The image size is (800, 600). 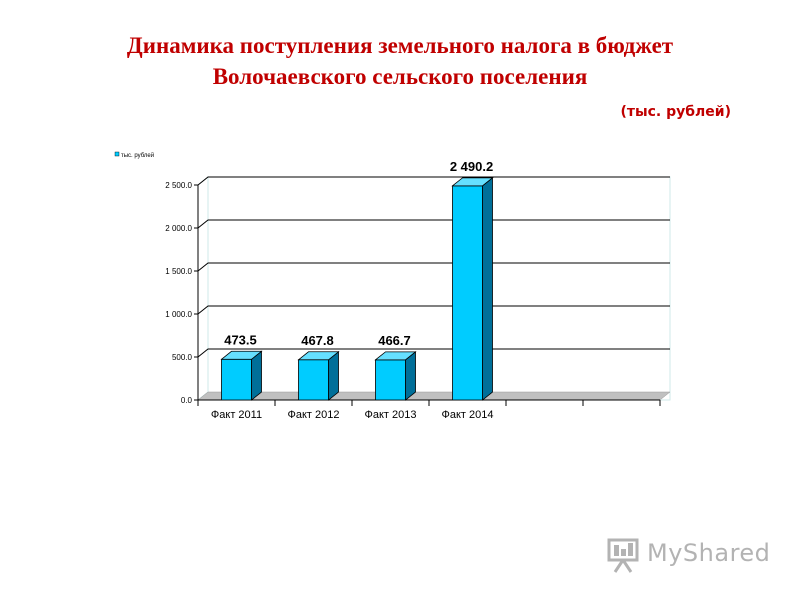 What do you see at coordinates (137, 155) in the screenshot?
I see `legend-label: тыс. рублей` at bounding box center [137, 155].